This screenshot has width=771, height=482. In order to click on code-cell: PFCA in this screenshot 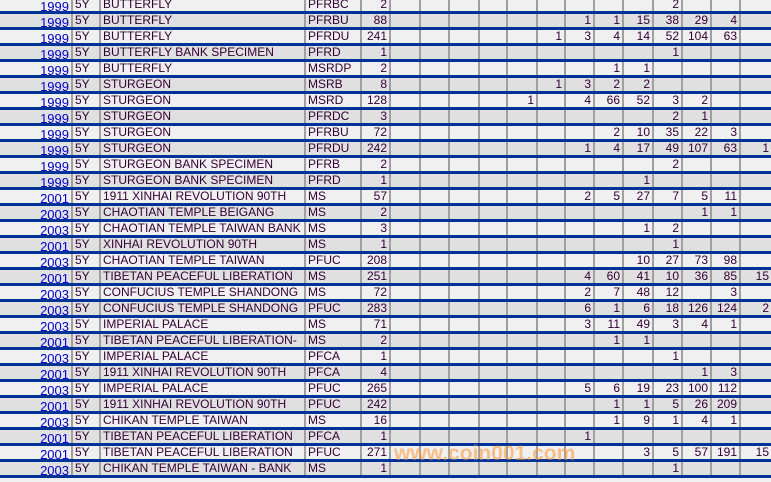, I will do `click(332, 437)`.